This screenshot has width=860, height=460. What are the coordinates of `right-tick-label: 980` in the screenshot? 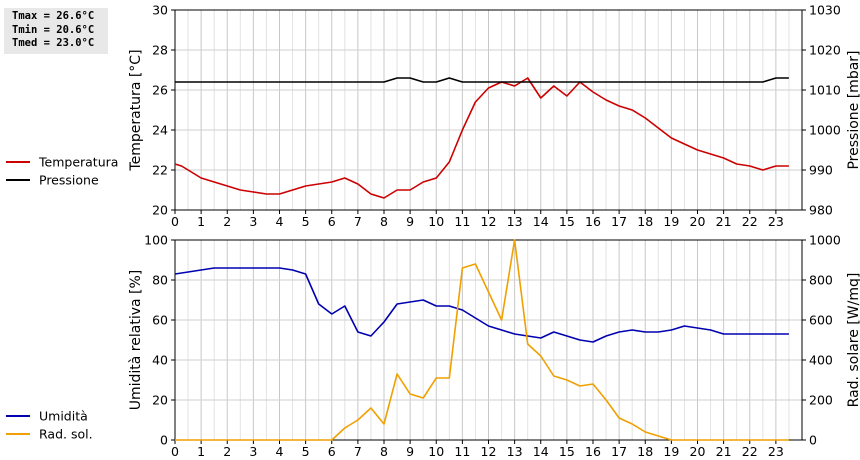 It's located at (821, 210).